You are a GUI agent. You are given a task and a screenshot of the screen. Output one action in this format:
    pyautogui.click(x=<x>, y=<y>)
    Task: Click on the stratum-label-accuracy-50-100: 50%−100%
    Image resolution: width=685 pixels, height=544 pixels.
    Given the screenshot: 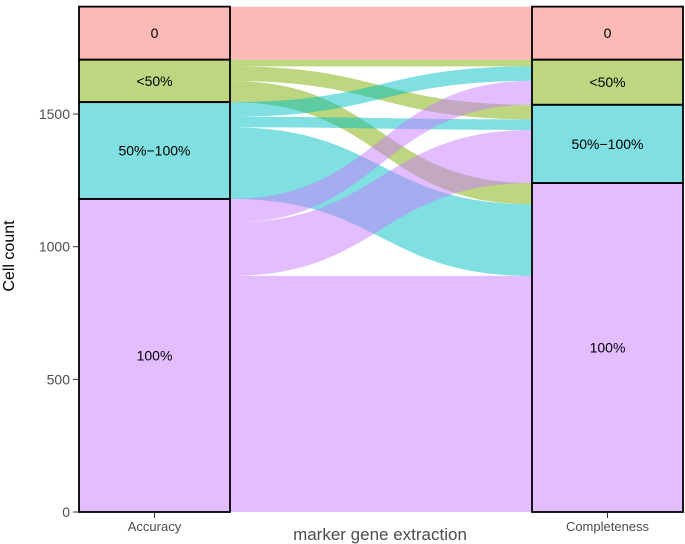 What is the action you would take?
    pyautogui.click(x=154, y=151)
    